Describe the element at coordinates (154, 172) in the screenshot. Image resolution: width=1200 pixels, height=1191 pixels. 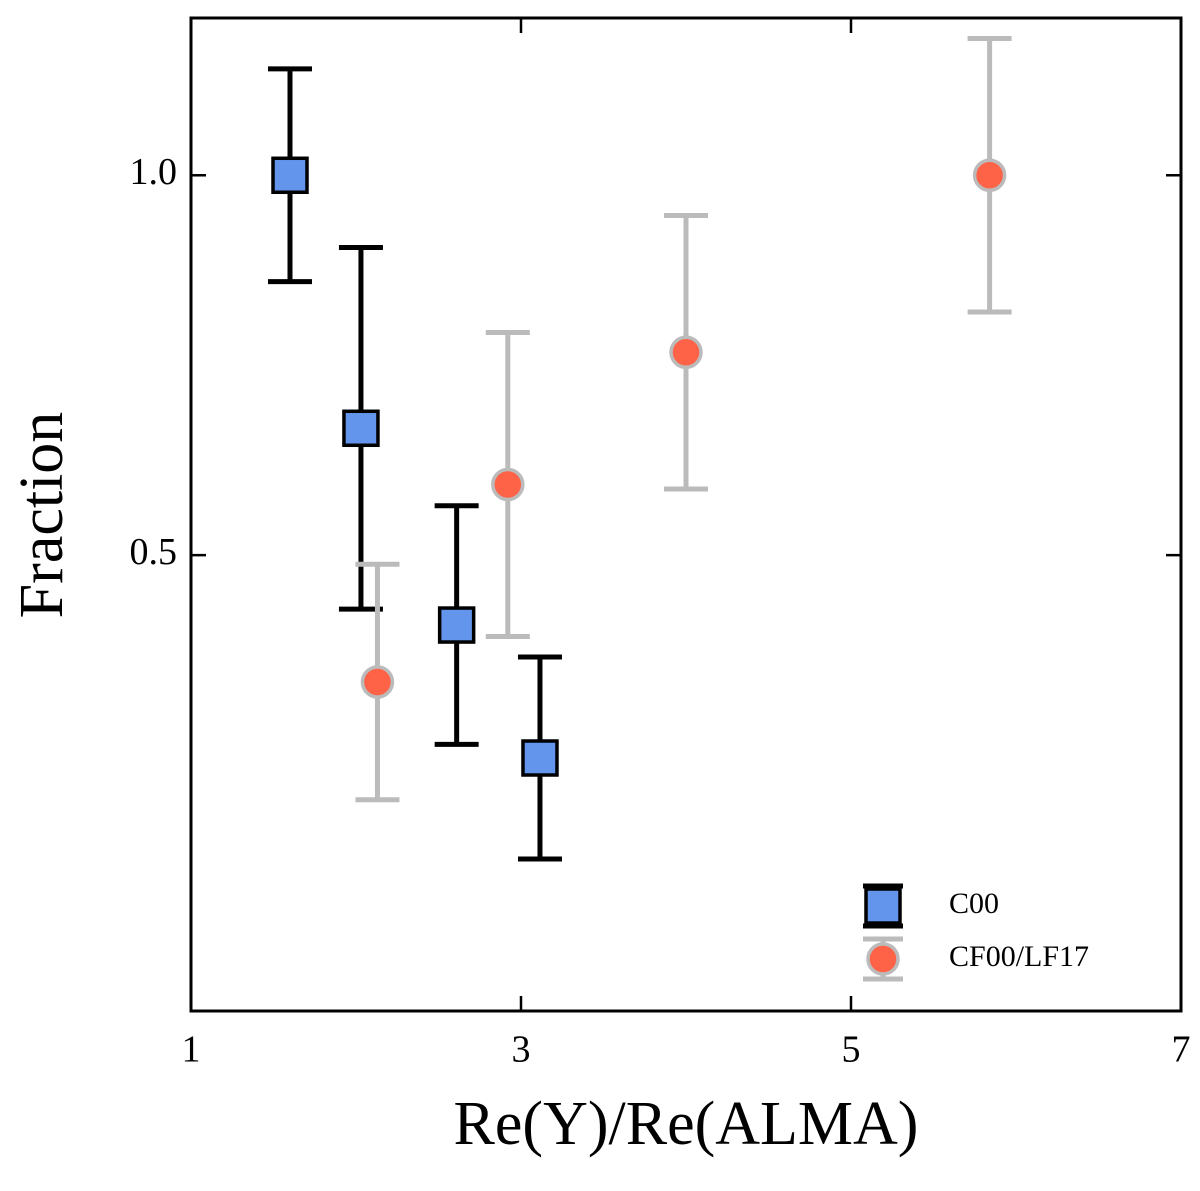
I see `y-tick-label: 1.0` at that location.